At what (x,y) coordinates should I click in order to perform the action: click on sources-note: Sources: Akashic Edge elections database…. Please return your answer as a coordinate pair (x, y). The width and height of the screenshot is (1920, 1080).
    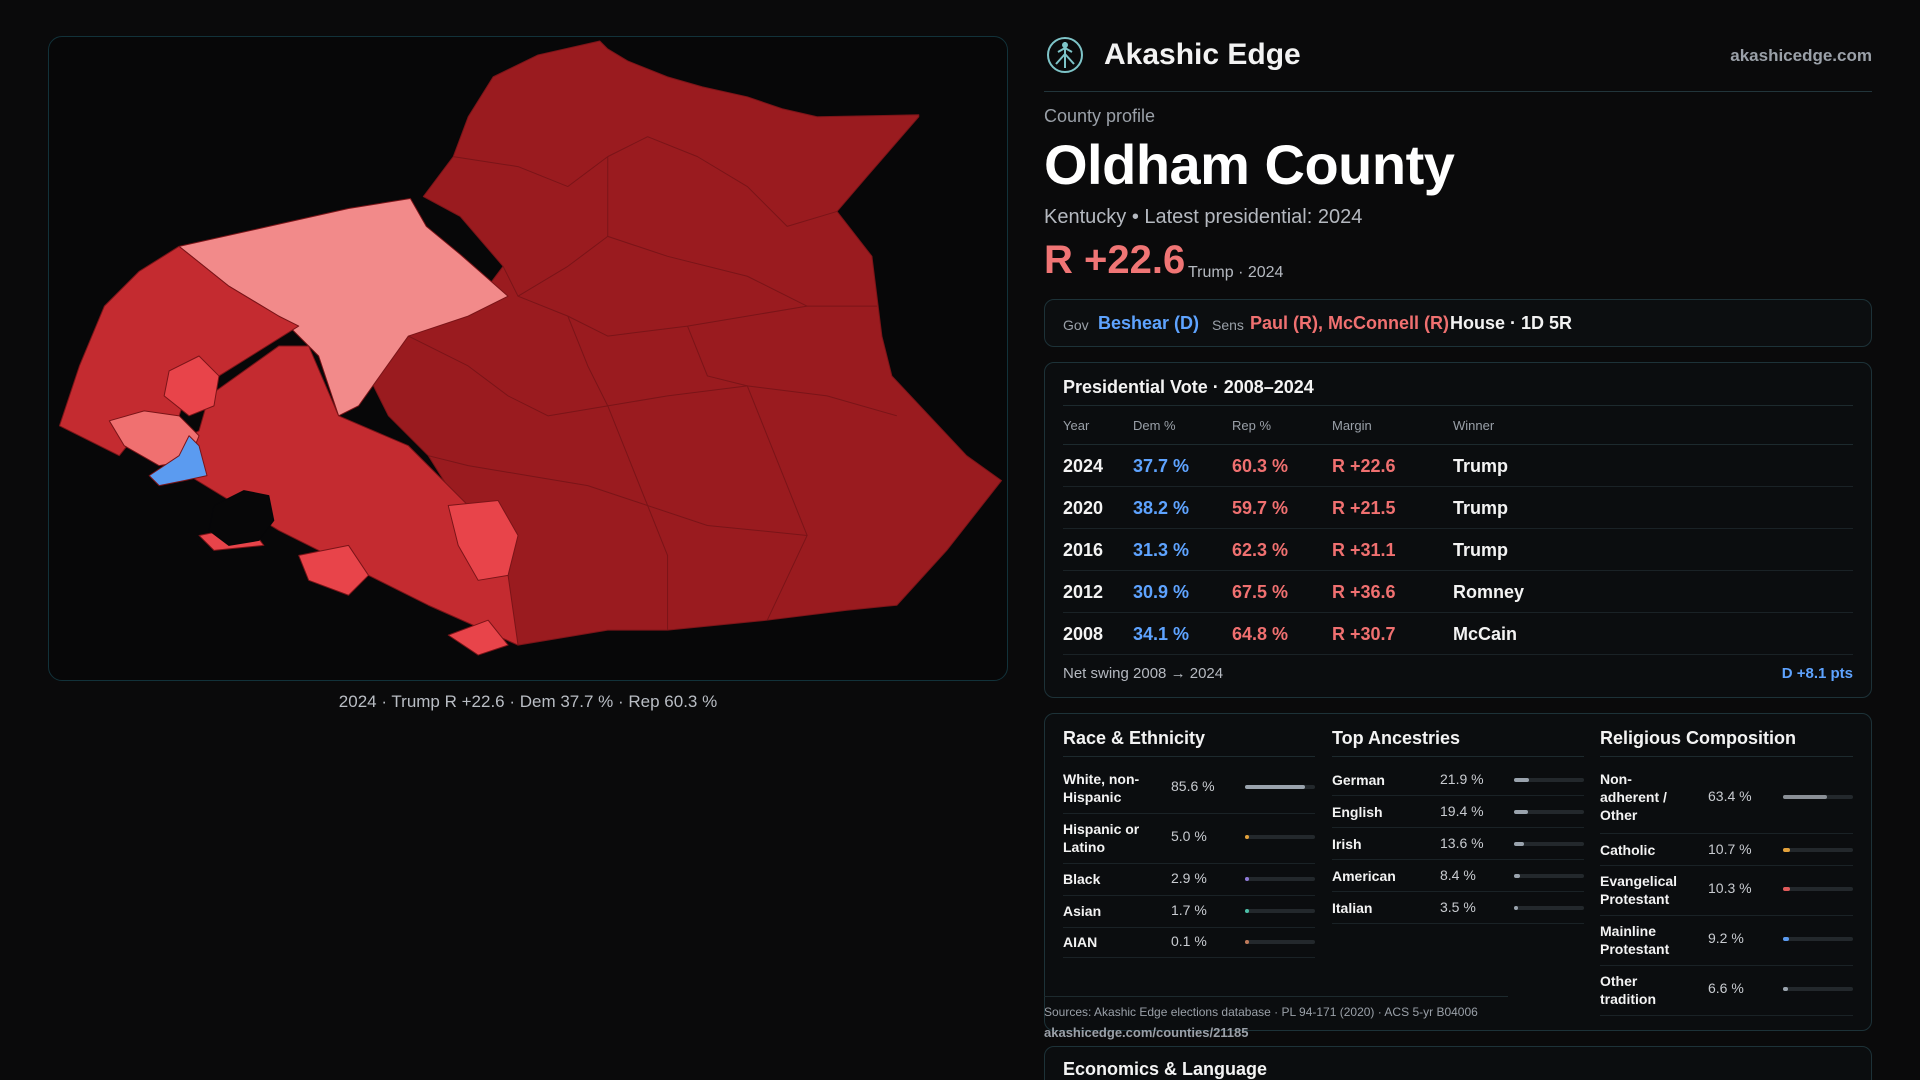
    Looking at the image, I should click on (1276, 1007).